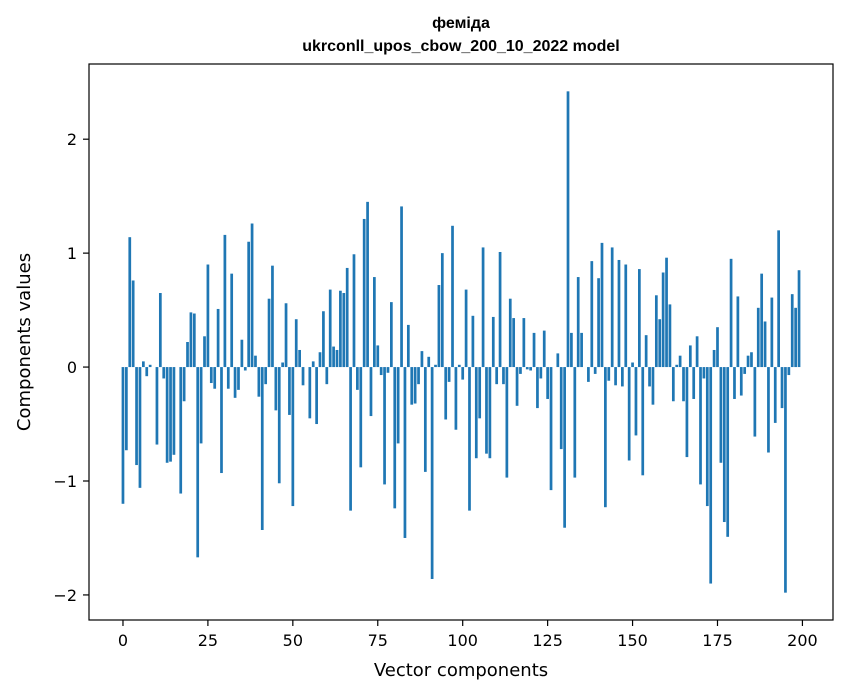  Describe the element at coordinates (462, 640) in the screenshot. I see `x-tick-label-100: 100` at that location.